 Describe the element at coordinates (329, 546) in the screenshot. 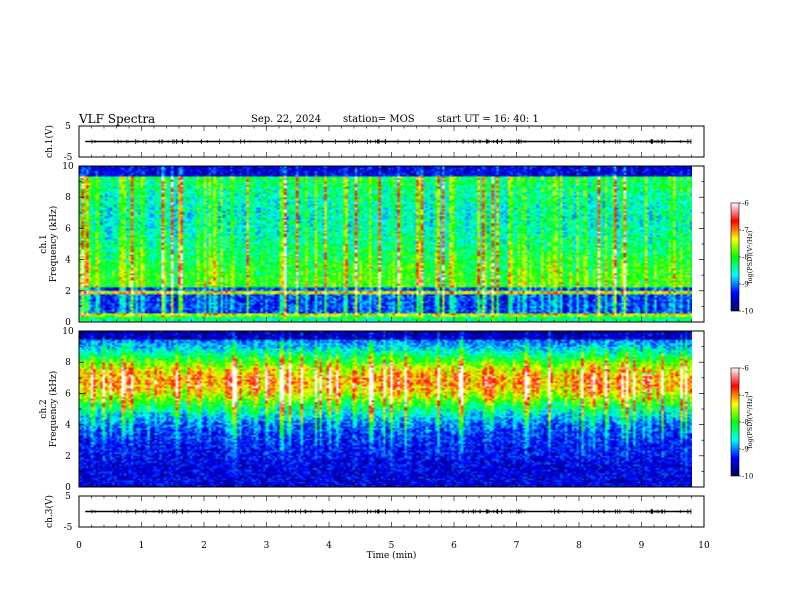

I see `x-tick-label: 4` at that location.